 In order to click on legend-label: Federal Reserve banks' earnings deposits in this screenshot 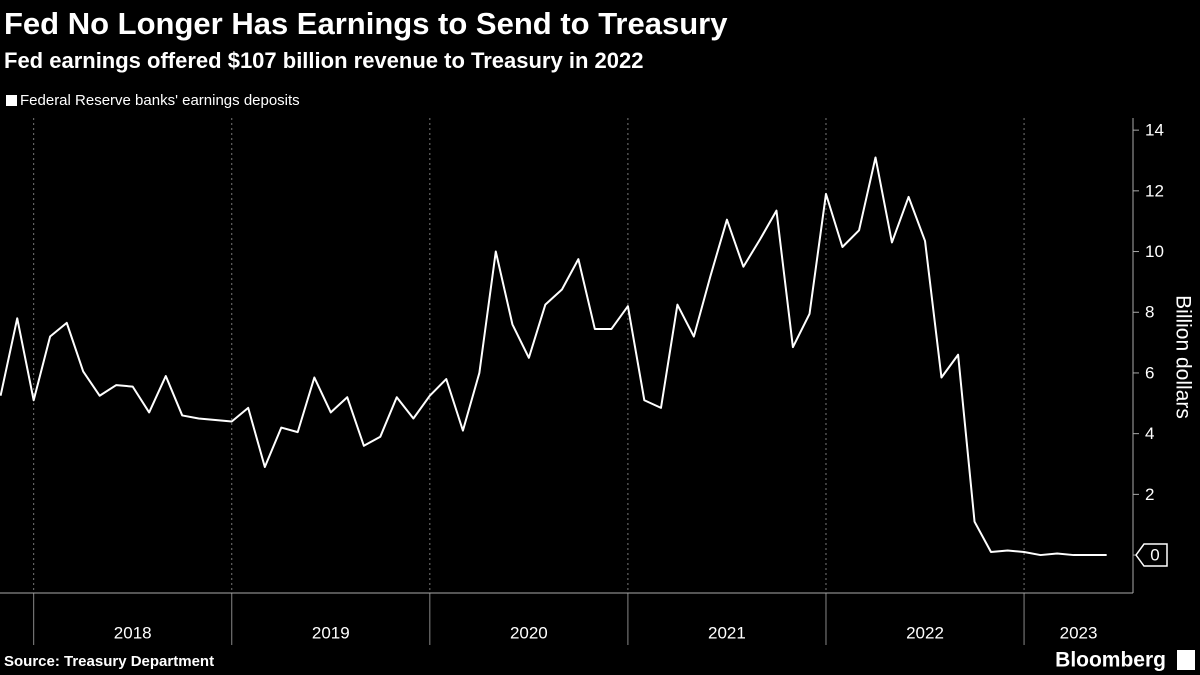, I will do `click(160, 100)`.